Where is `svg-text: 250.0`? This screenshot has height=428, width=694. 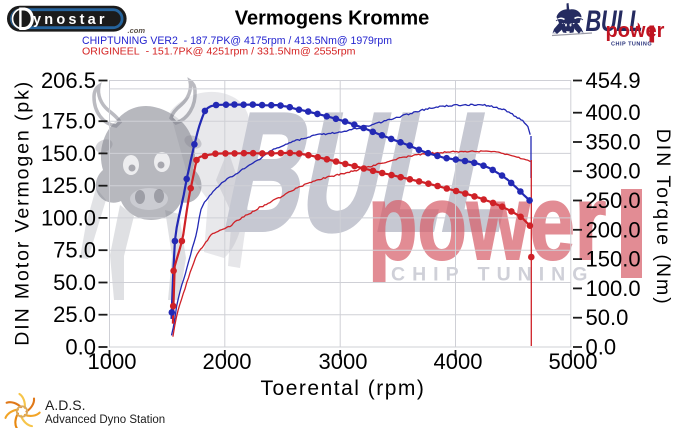
svg-text: 250.0 is located at coordinates (613, 200).